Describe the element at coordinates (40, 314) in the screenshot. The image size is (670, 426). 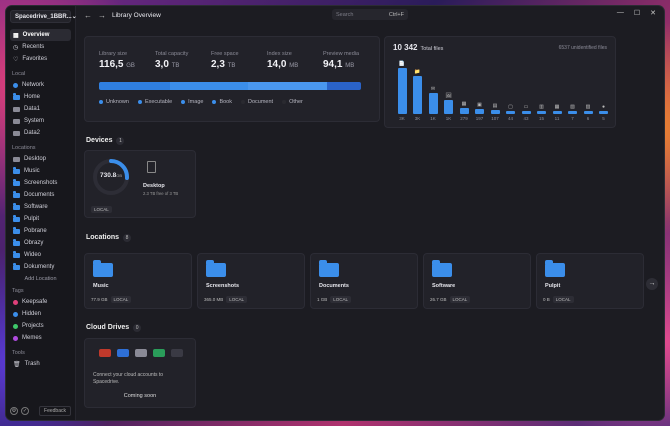
I see `sidebar-item-tag: Hidden` at that location.